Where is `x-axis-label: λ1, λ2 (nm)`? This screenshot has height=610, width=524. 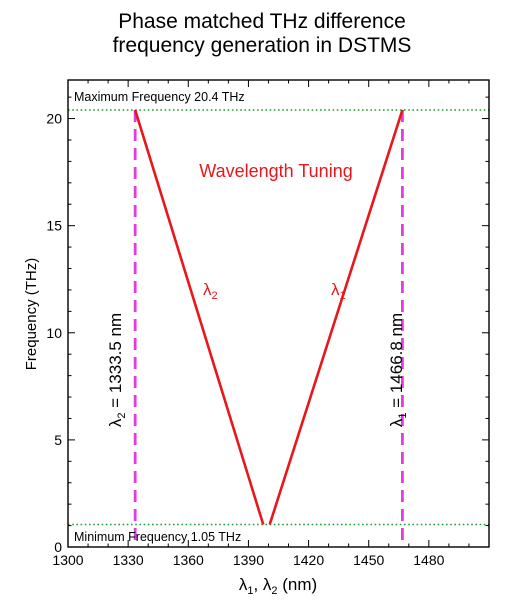 x-axis-label: λ1, λ2 (nm) is located at coordinates (278, 586).